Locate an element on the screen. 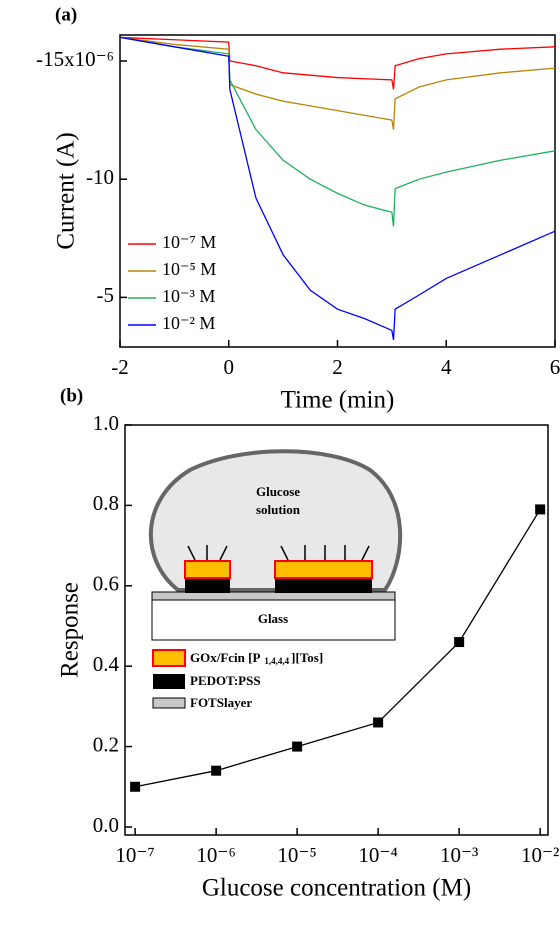 The height and width of the screenshot is (928, 560). x-tick-label: 4 is located at coordinates (446, 367).